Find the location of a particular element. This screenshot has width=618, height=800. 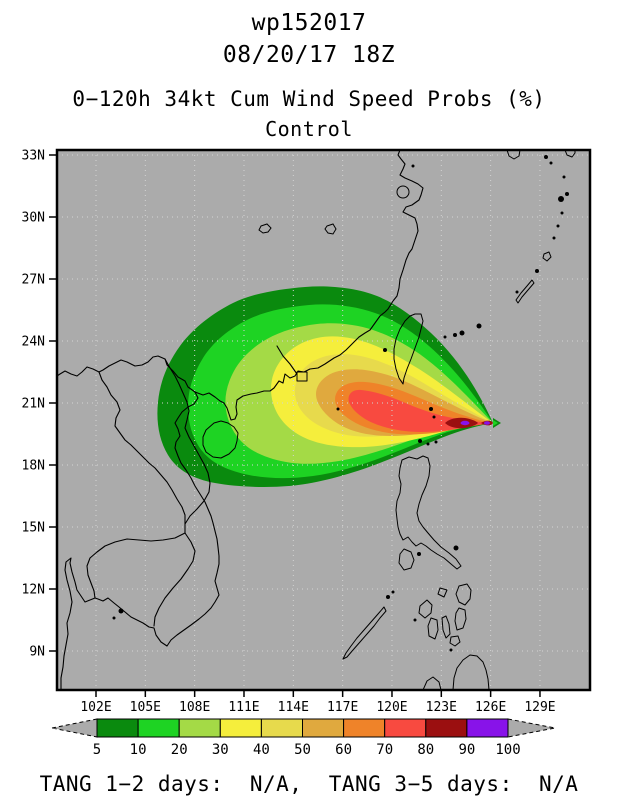

cebu-island is located at coordinates (446, 627).